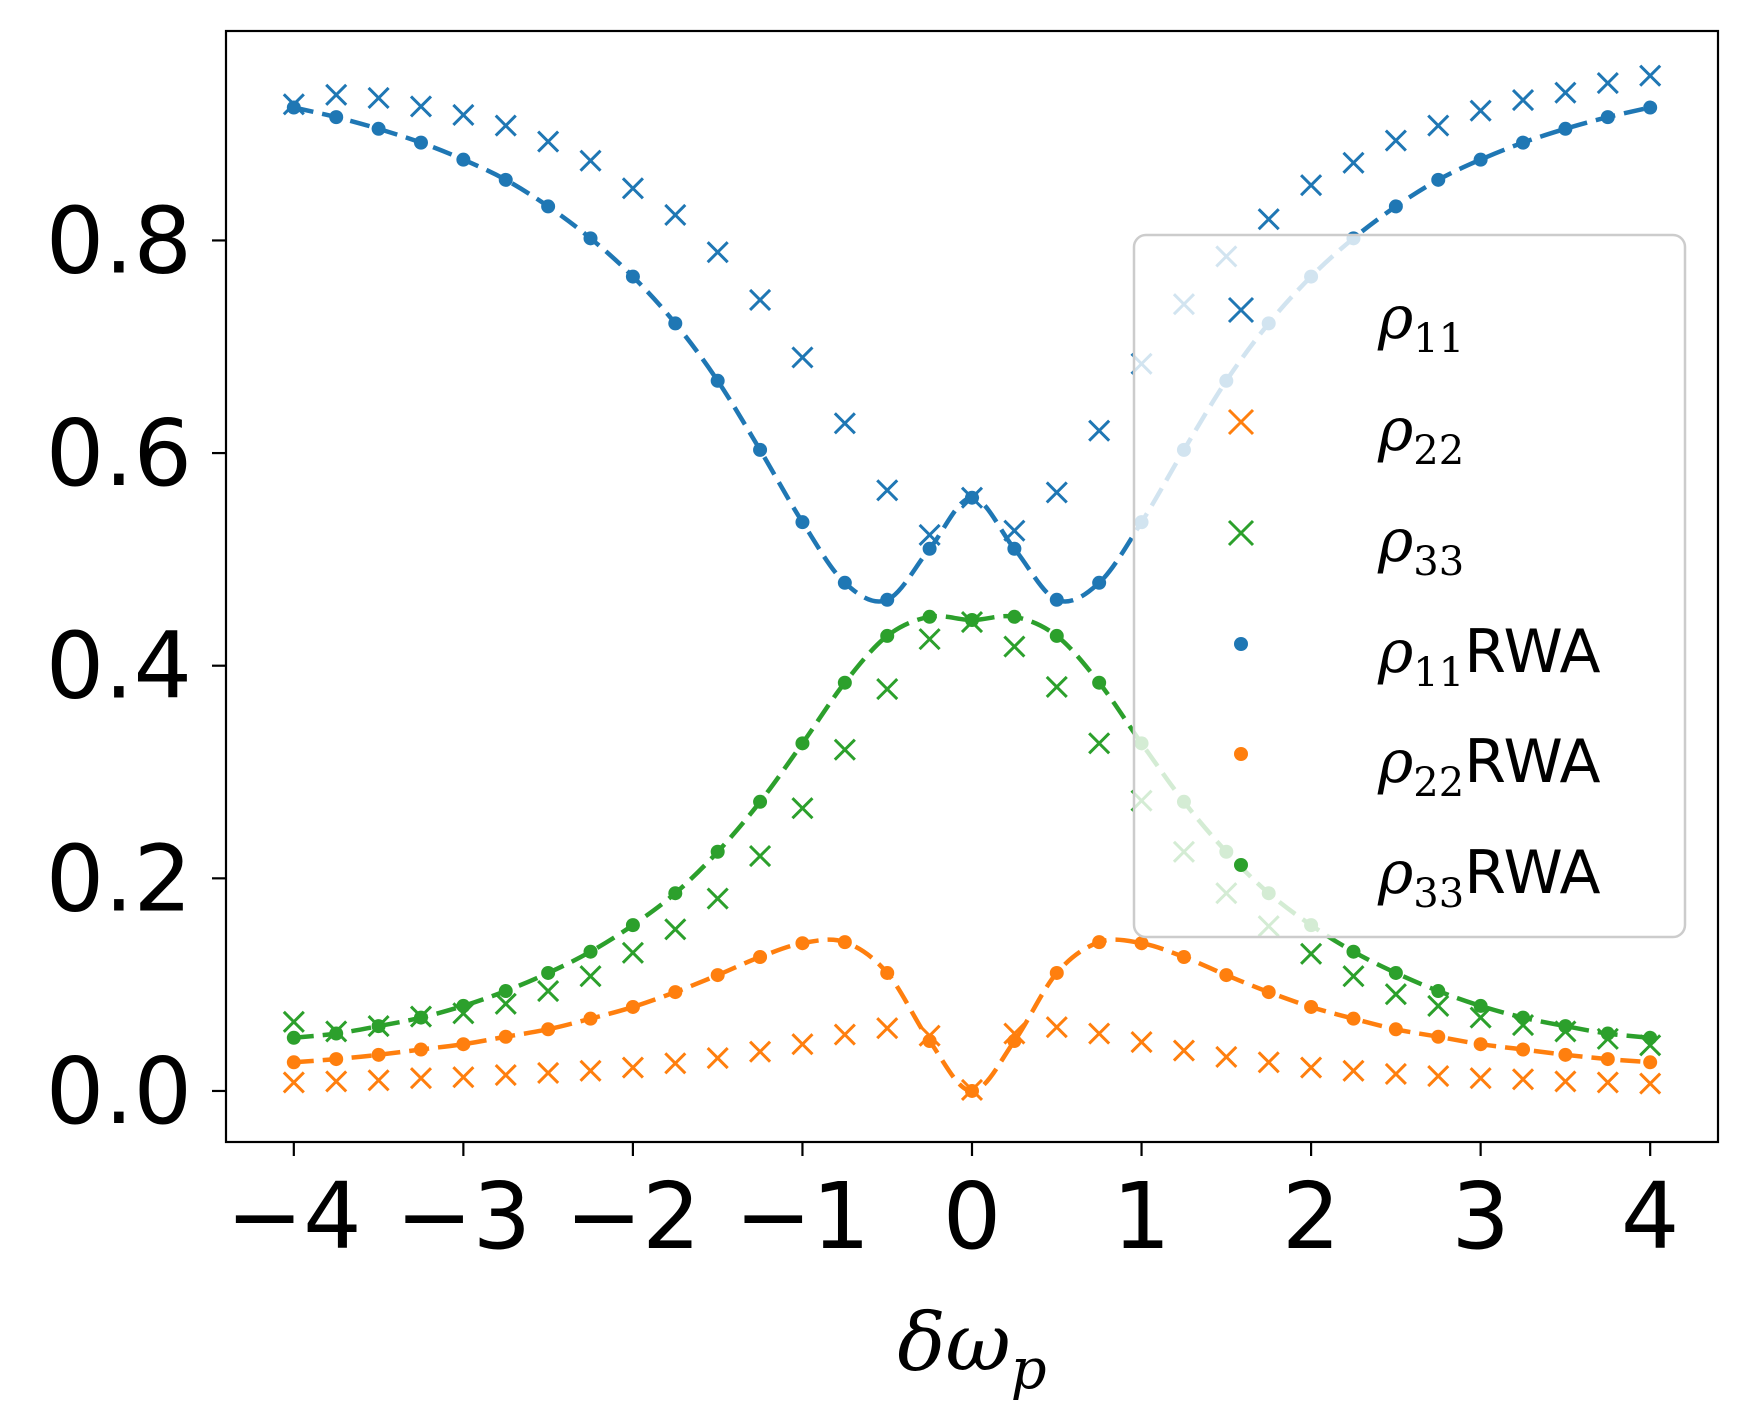  What do you see at coordinates (119, 878) in the screenshot?
I see `y-tick-label: 0.2` at bounding box center [119, 878].